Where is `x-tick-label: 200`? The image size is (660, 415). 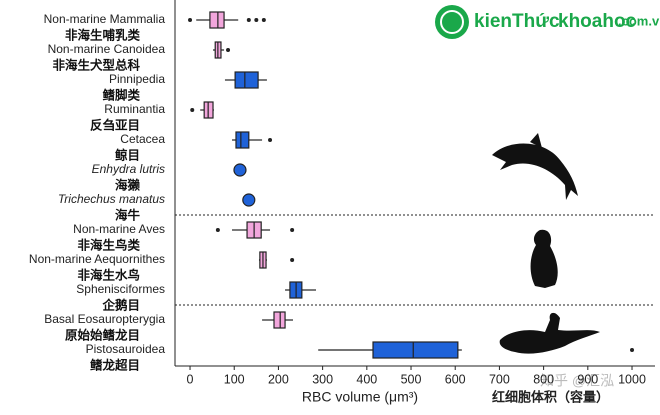
x-tick-label: 200 is located at coordinates (278, 379).